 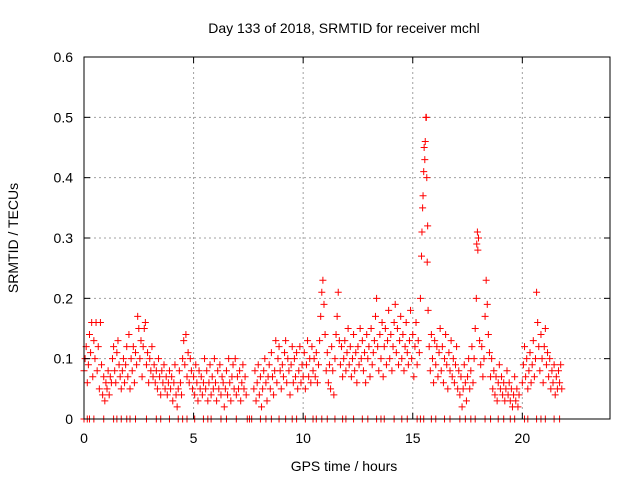 I want to click on x-tick-label: 10, so click(x=303, y=438).